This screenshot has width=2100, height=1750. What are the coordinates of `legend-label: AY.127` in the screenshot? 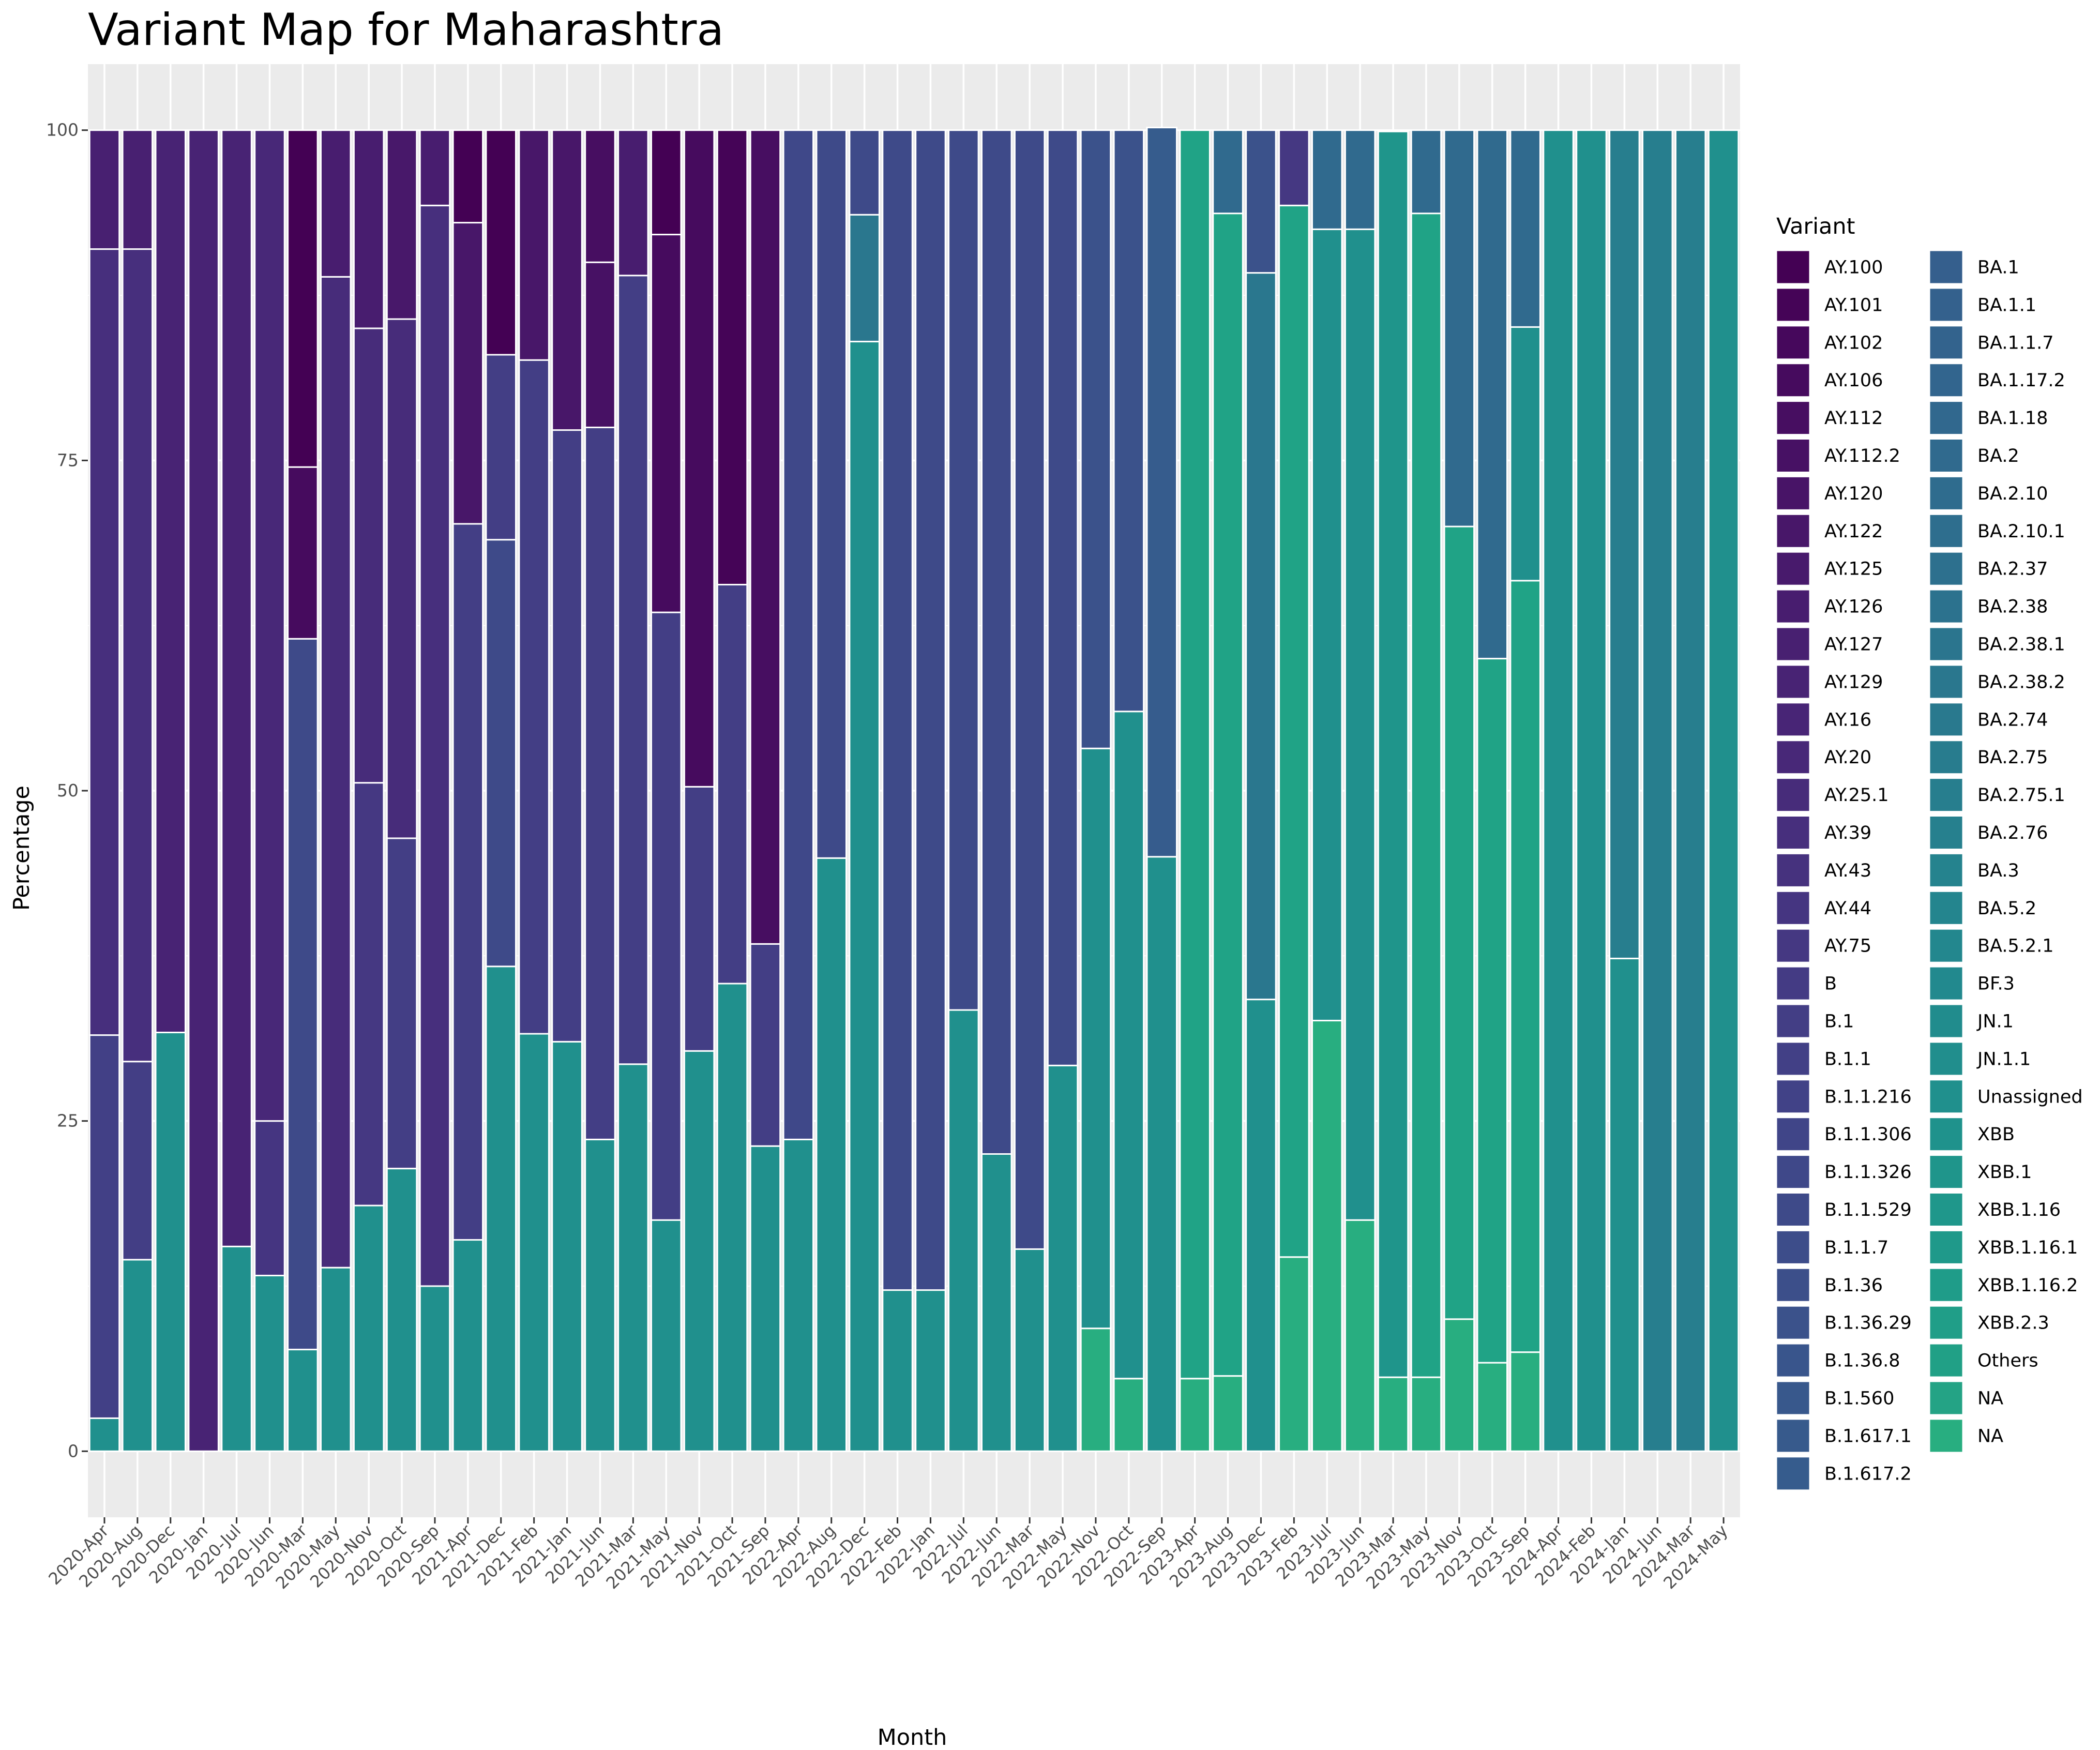 It's located at (1854, 645).